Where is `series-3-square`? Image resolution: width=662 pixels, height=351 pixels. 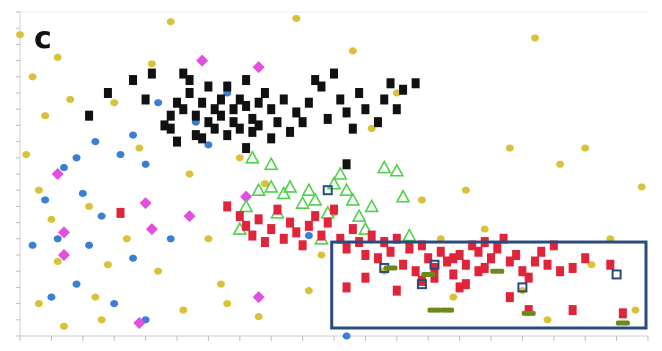
series-3-square is located at coordinates (252, 119).